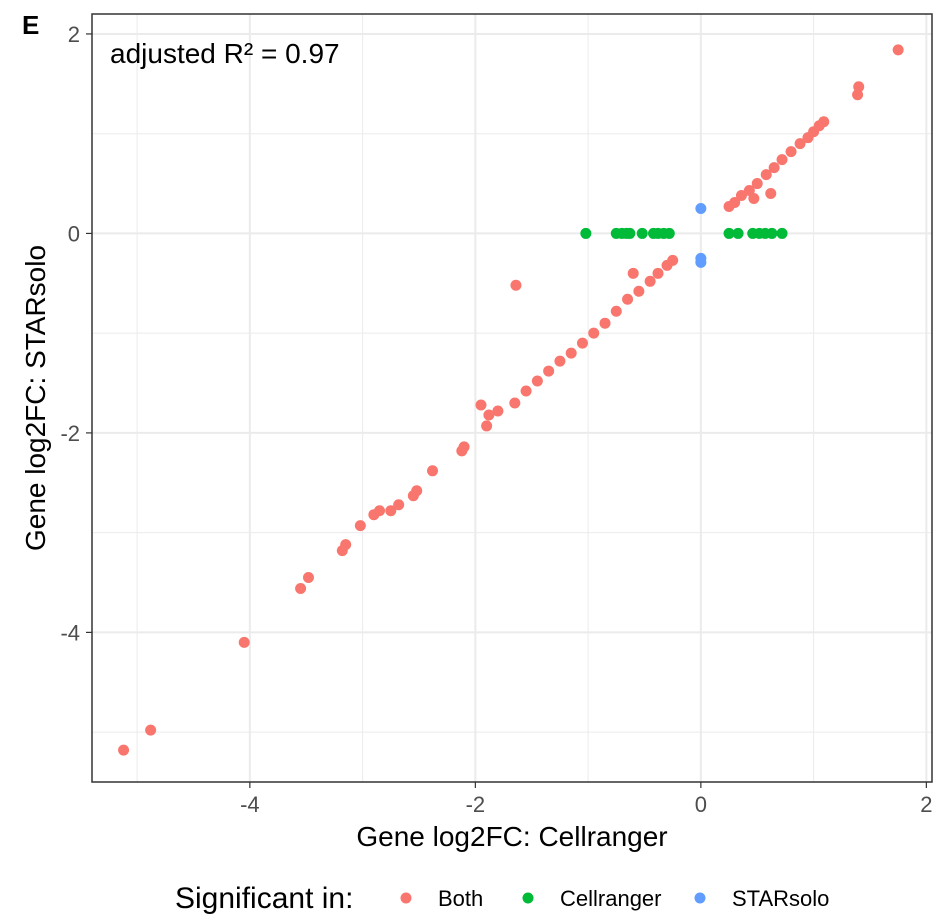 Image resolution: width=934 pixels, height=915 pixels. Describe the element at coordinates (701, 804) in the screenshot. I see `x-tick-label: 0` at that location.